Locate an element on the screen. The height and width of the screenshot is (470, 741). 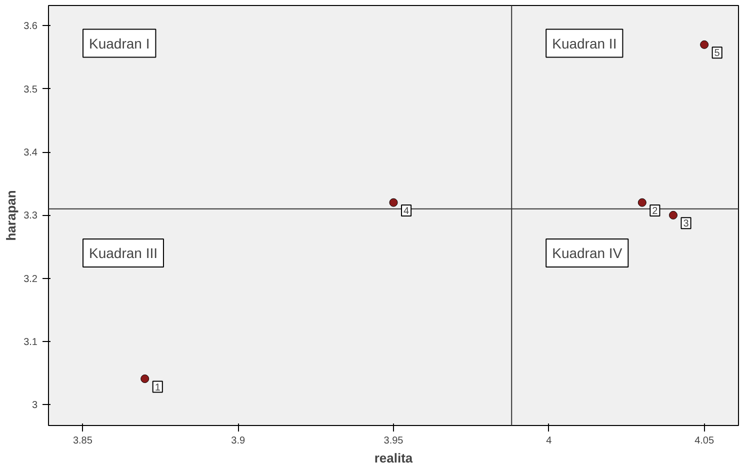
annotation: 5 is located at coordinates (717, 54).